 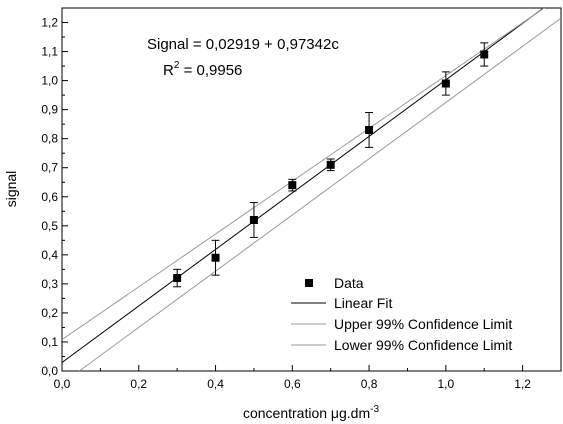 What do you see at coordinates (168, 70) in the screenshot?
I see `r-squared-prefix: R` at bounding box center [168, 70].